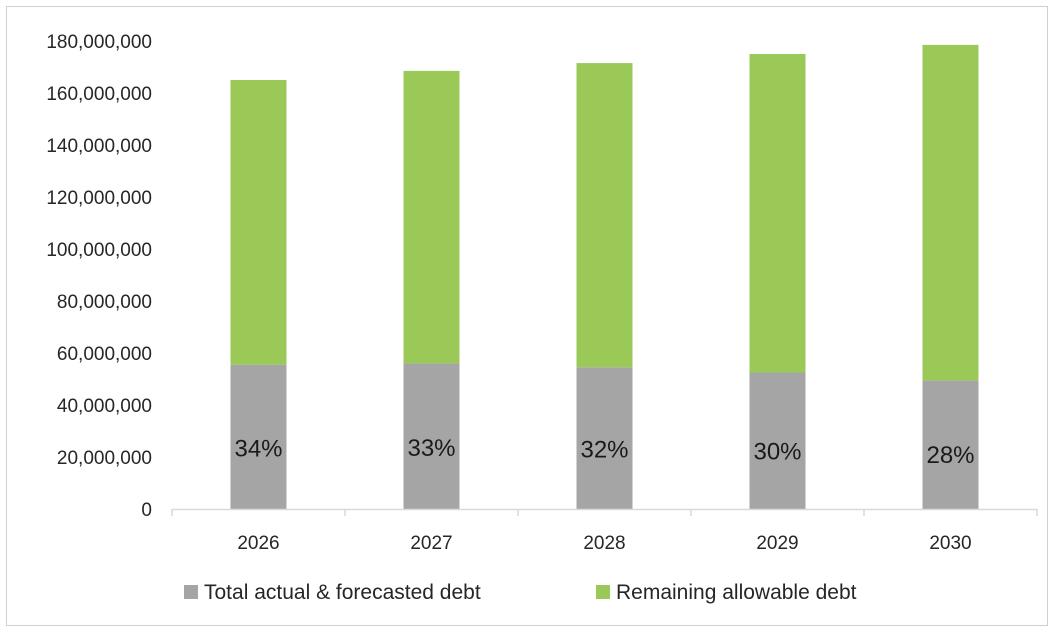 The height and width of the screenshot is (632, 1055). I want to click on data-label-percent: 33%, so click(431, 448).